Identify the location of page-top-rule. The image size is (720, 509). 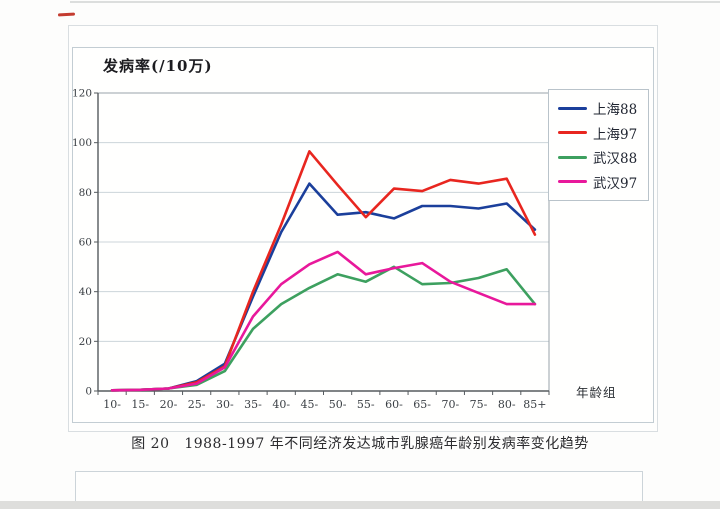
(395, 2).